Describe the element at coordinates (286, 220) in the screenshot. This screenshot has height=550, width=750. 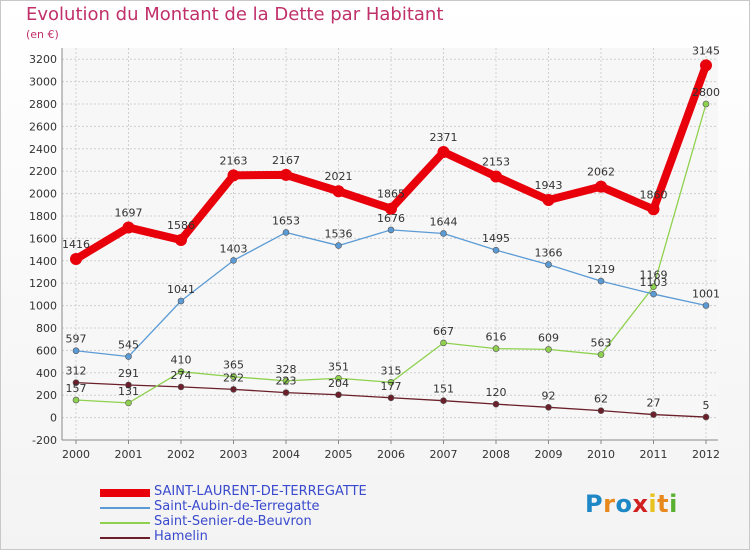
I see `data-label: 1653` at that location.